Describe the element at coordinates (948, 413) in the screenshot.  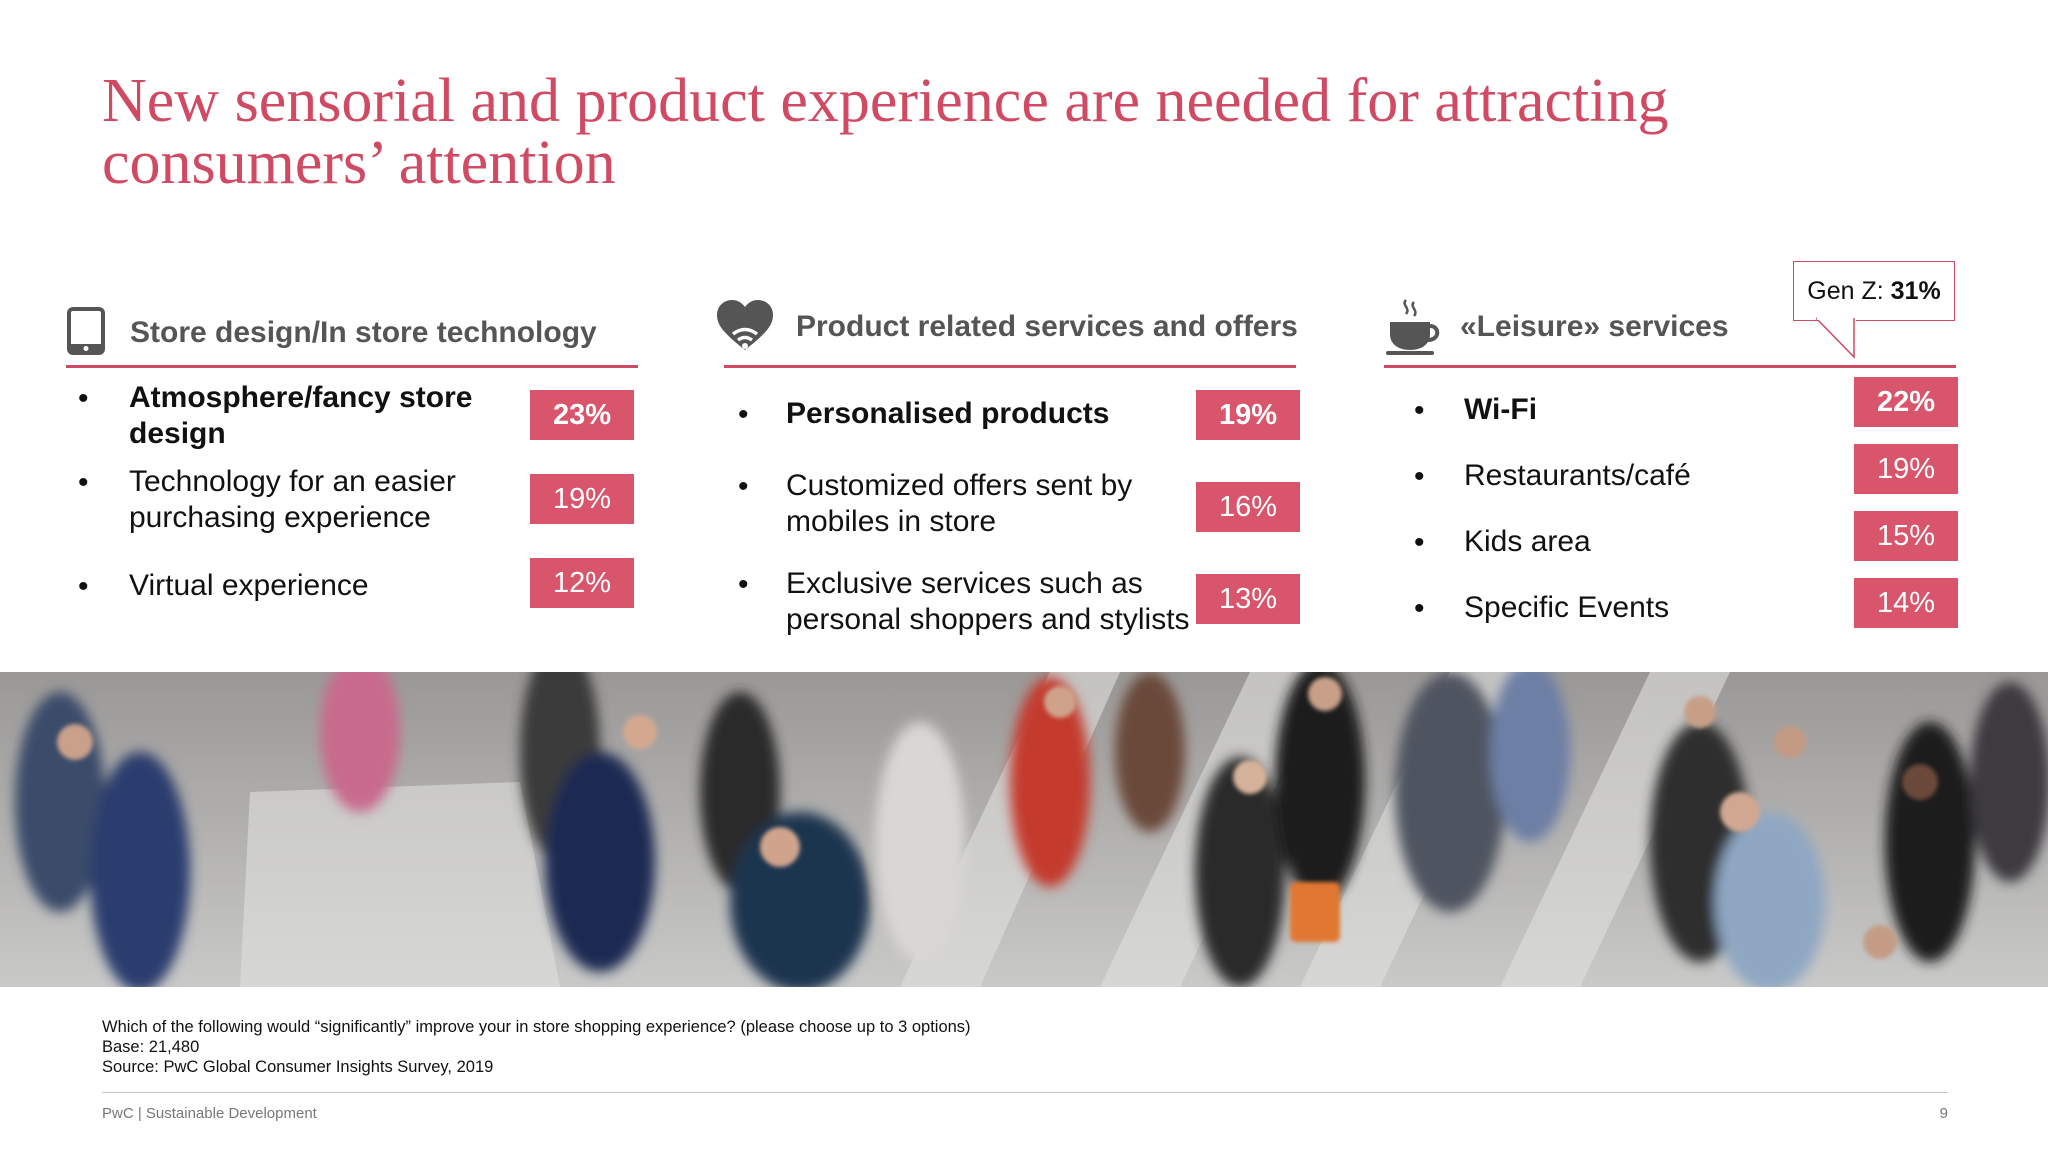
I see `list-item-label: Personalised products` at that location.